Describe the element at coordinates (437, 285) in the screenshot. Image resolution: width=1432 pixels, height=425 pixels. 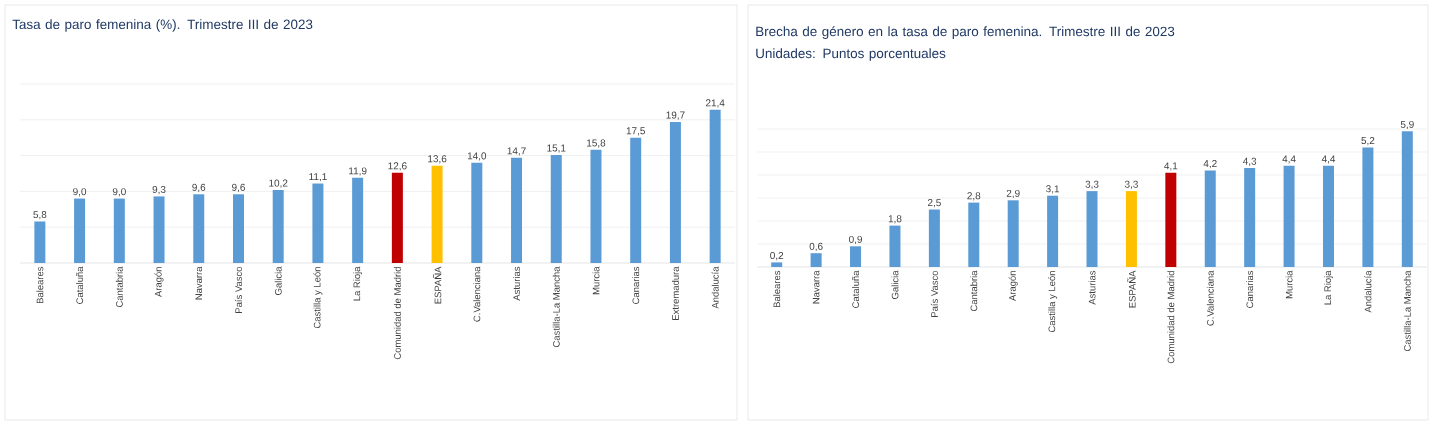
I see `x-tick-label: ESPAÑA` at that location.